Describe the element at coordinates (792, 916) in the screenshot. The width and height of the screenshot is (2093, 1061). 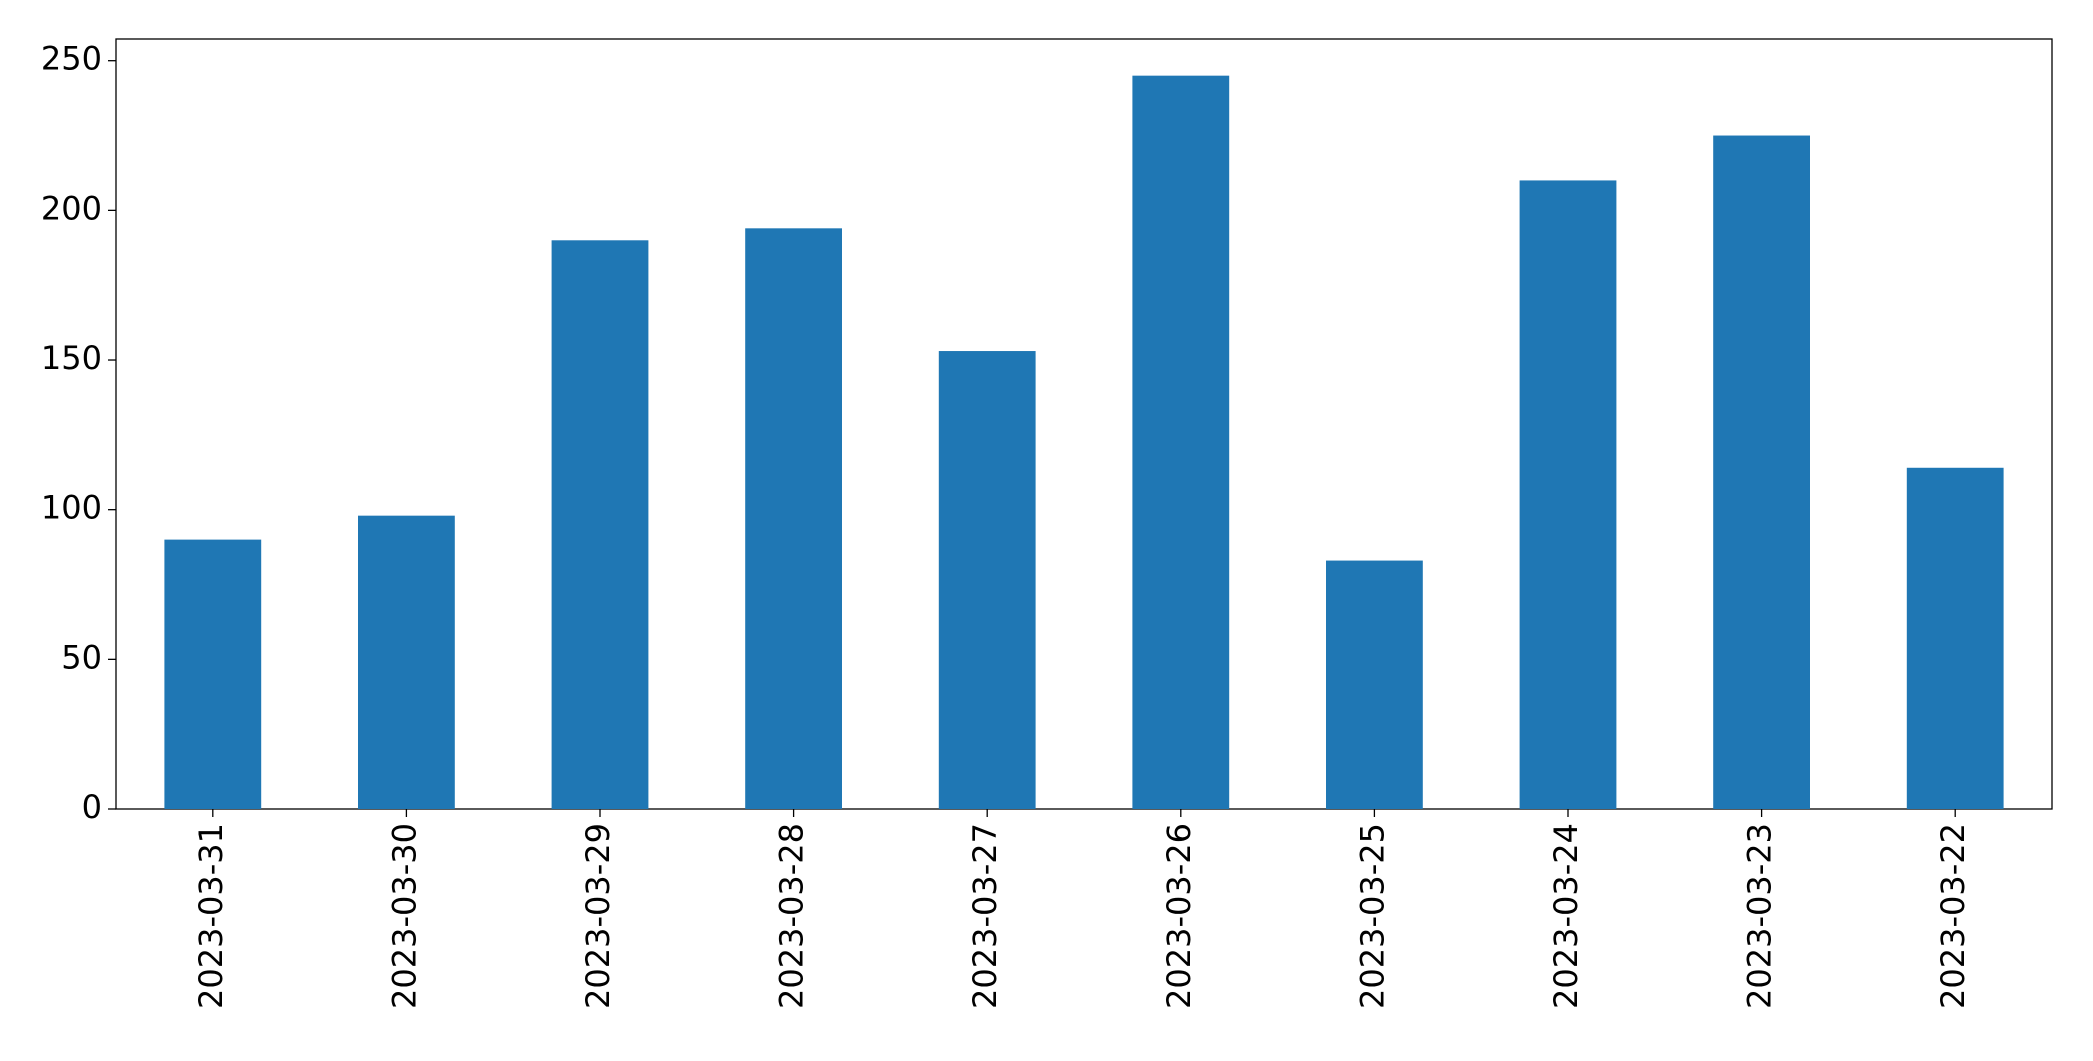
I see `x-tick-label: 2023-03-28` at that location.